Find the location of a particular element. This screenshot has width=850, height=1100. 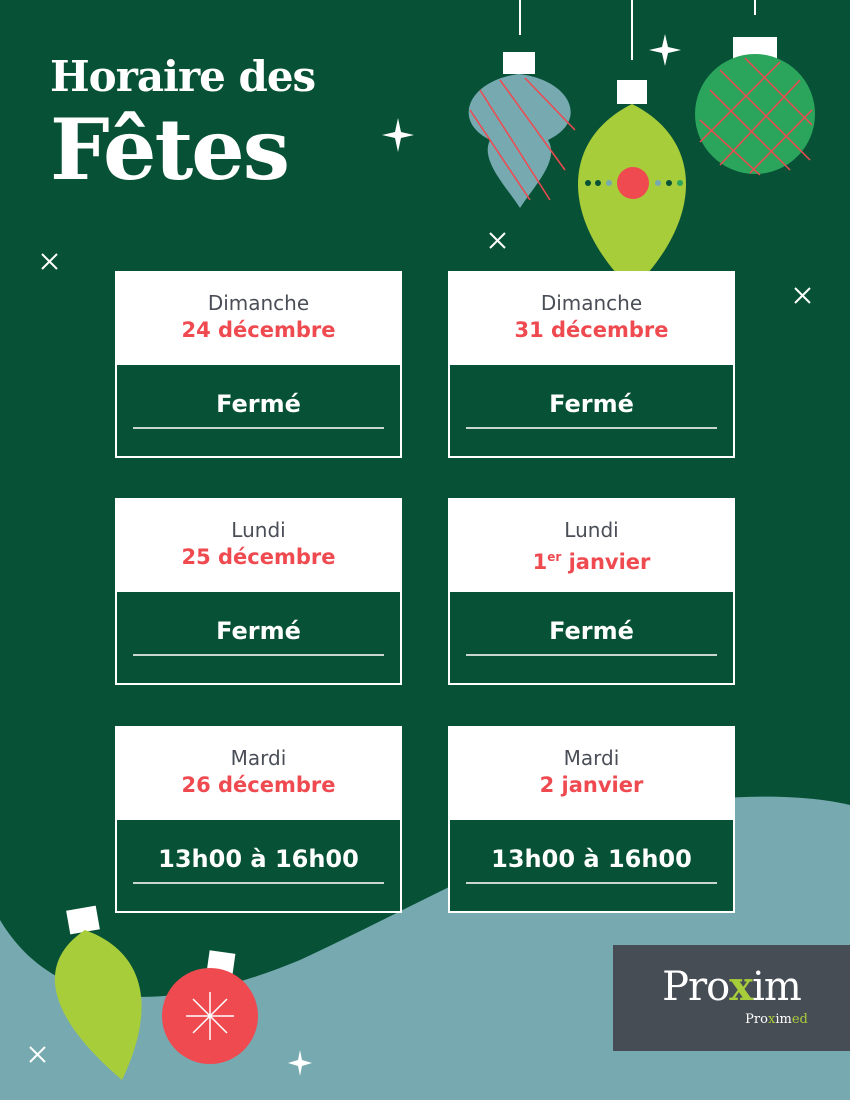

card-date: 26 décembre is located at coordinates (258, 785).